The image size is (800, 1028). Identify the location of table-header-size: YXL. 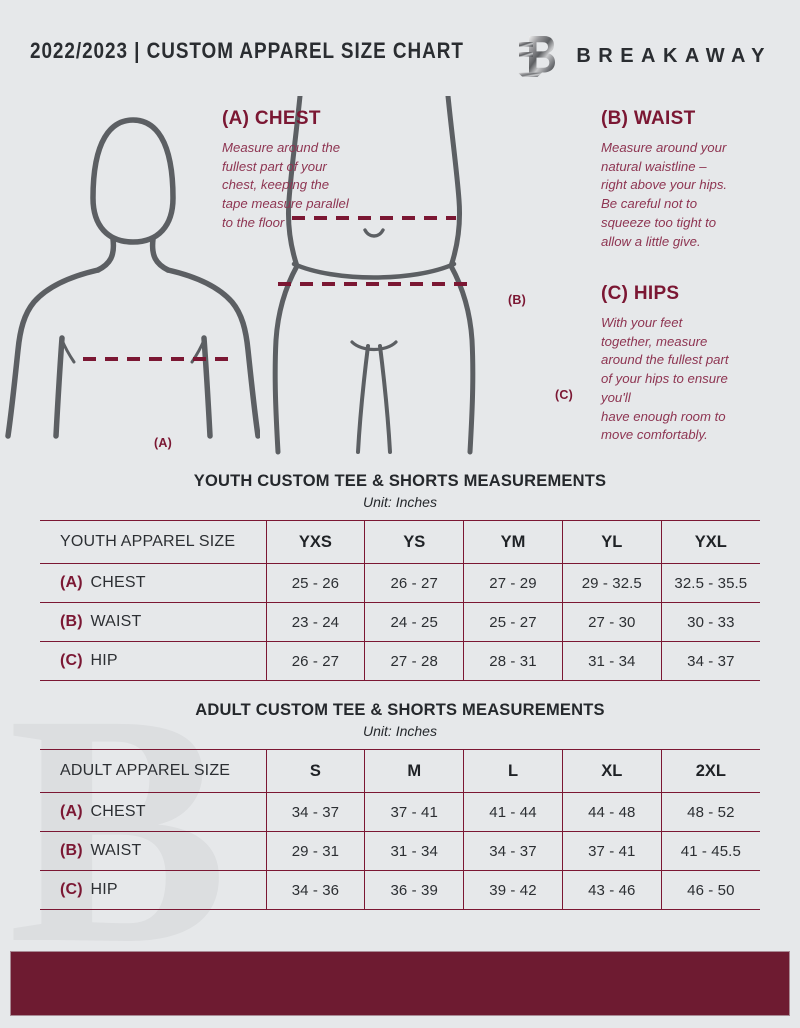
(710, 542).